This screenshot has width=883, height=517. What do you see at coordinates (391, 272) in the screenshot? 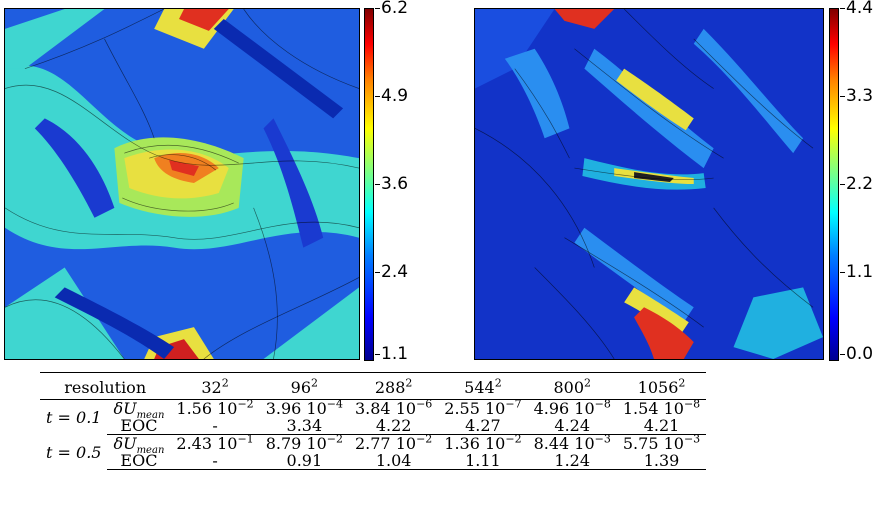
I see `left-colorbar-tick: 2.4` at bounding box center [391, 272].